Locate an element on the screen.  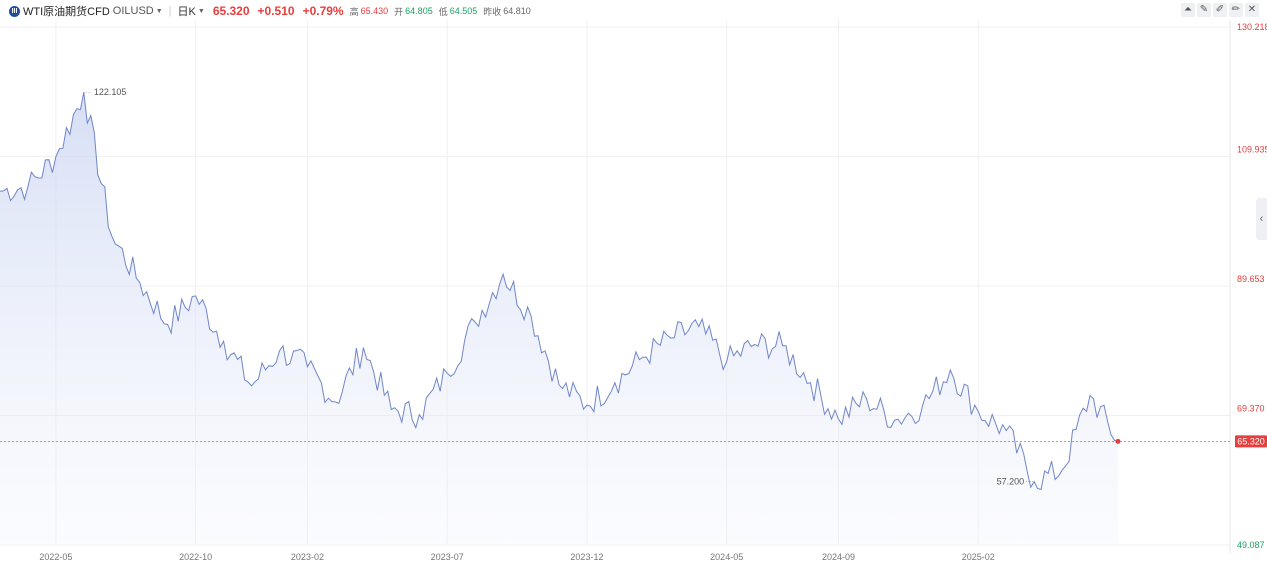
high-value: 65.430 is located at coordinates (374, 11).